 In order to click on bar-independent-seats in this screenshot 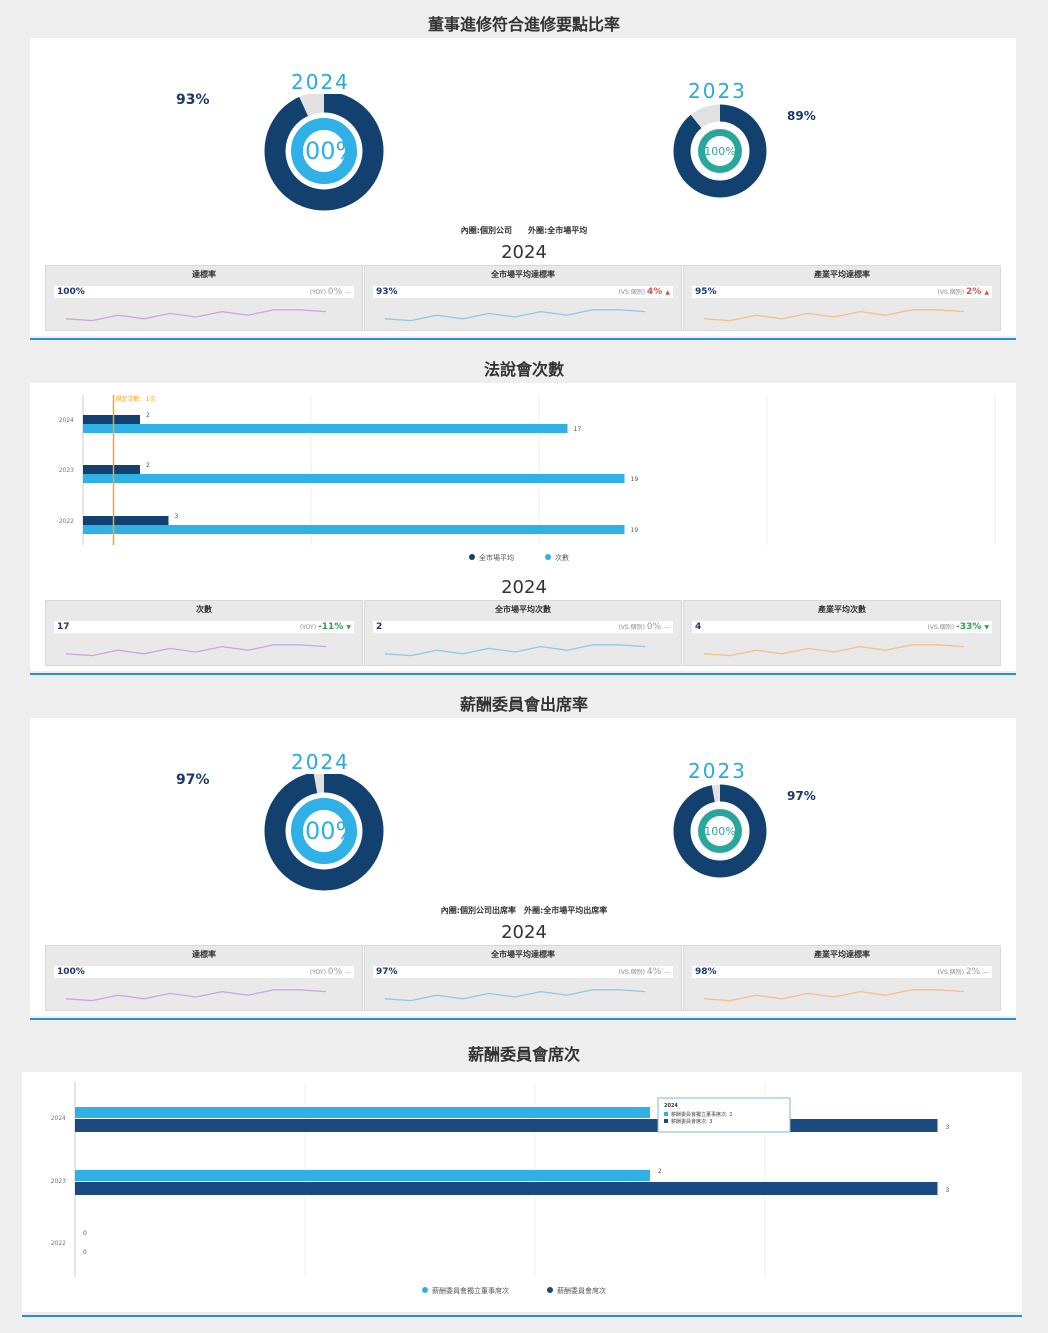, I will do `click(362, 1175)`.